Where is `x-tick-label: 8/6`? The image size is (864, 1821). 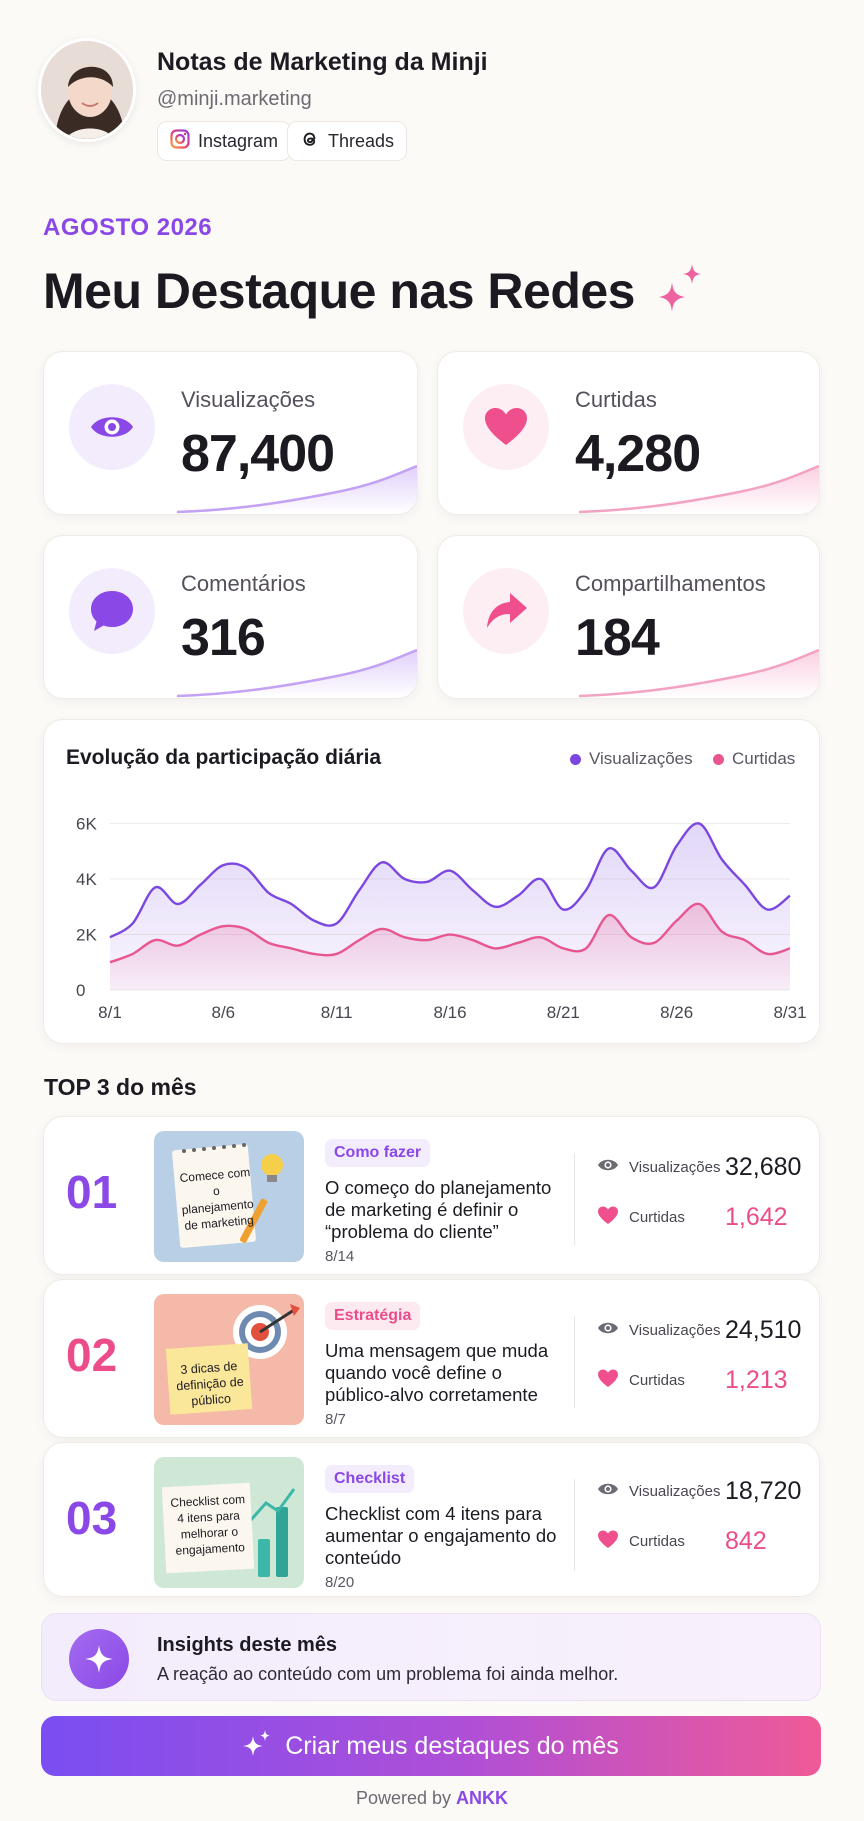
x-tick-label: 8/6 is located at coordinates (224, 1012).